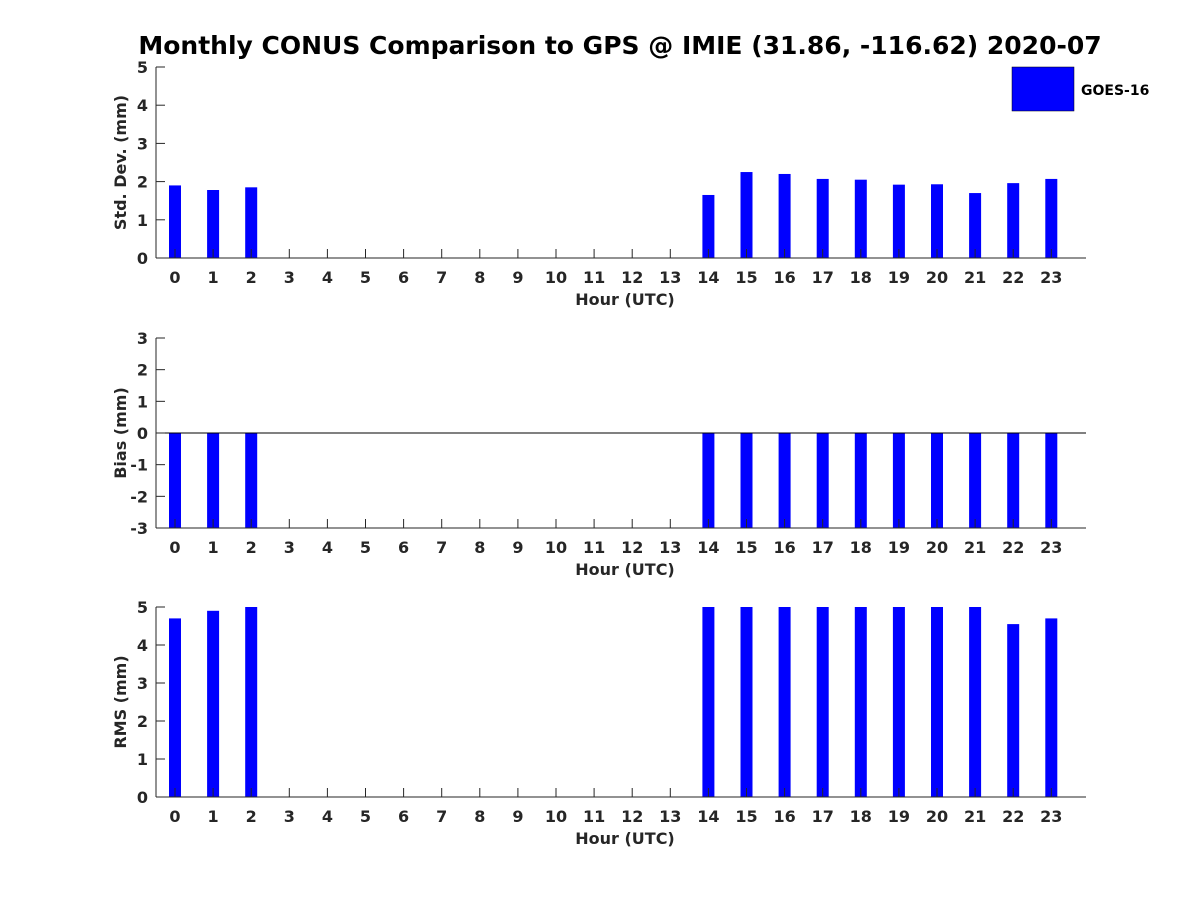 The image size is (1200, 900). Describe the element at coordinates (975, 277) in the screenshot. I see `x-tick-label: 21` at that location.